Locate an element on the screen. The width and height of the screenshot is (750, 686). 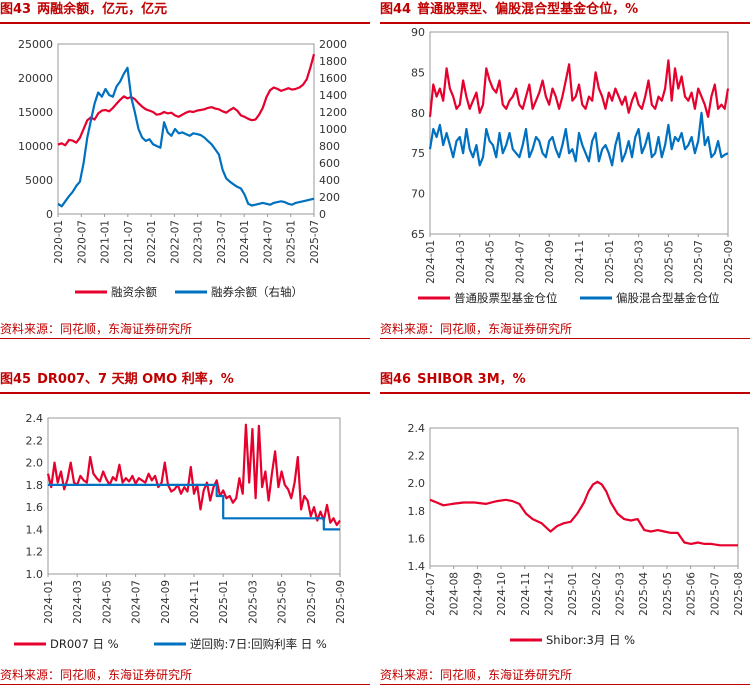
y2-tick-label: 800 is located at coordinates (329, 146).